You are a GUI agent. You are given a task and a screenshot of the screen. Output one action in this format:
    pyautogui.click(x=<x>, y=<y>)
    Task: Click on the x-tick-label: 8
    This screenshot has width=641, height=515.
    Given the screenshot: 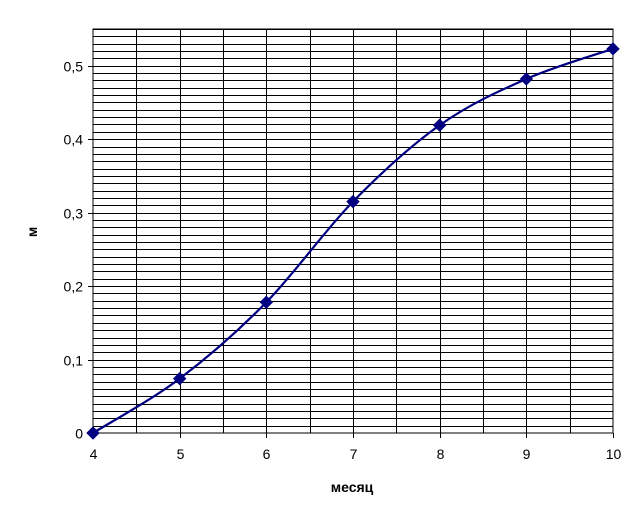 What is the action you would take?
    pyautogui.click(x=441, y=454)
    